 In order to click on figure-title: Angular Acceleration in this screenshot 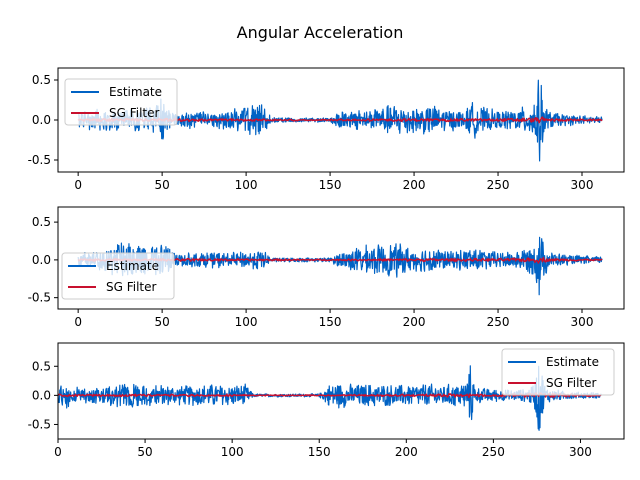, I will do `click(320, 32)`.